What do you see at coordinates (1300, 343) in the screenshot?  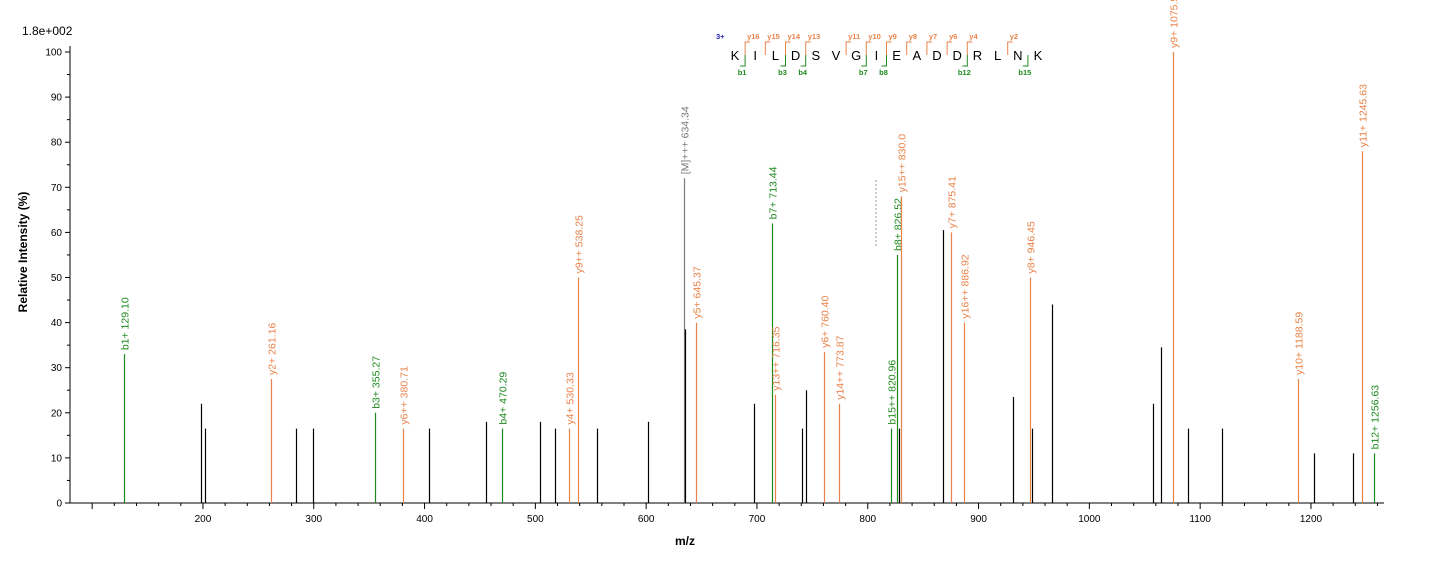 I see `peak-label: y10+ 1188.59` at bounding box center [1300, 343].